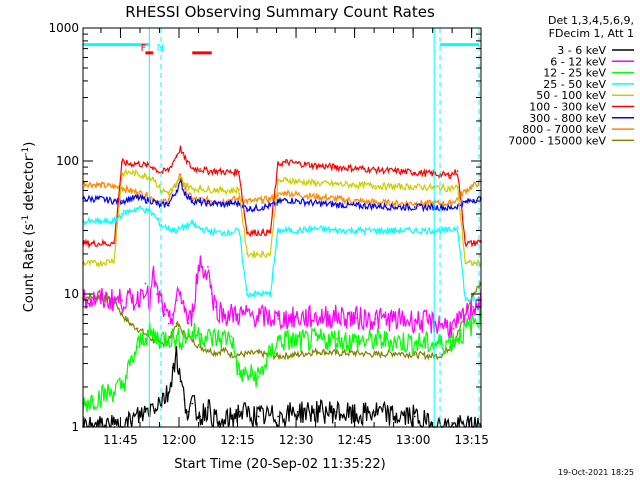  I want to click on x-tick-label: 11:45, so click(120, 440).